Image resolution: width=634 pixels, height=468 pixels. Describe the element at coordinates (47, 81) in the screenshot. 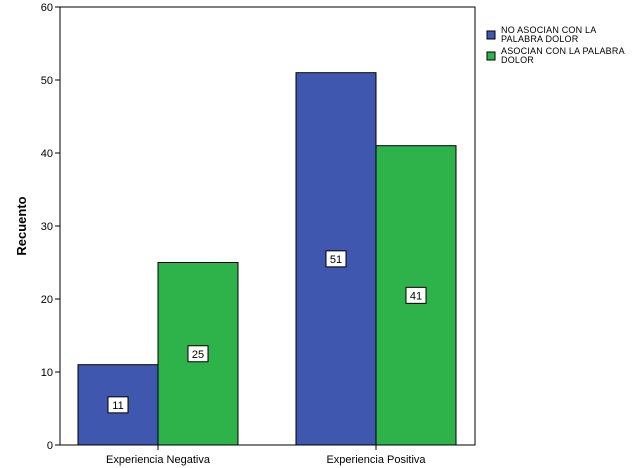

I see `y-tick-label: 50` at that location.